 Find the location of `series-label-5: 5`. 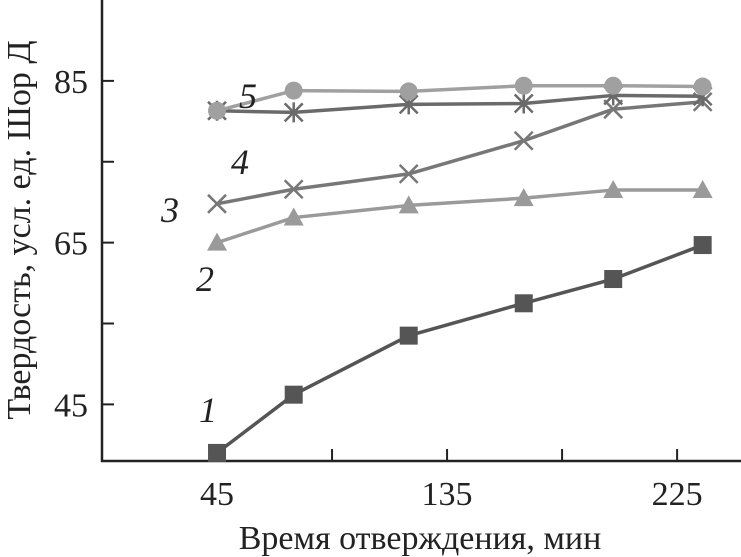

series-label-5: 5 is located at coordinates (248, 96).